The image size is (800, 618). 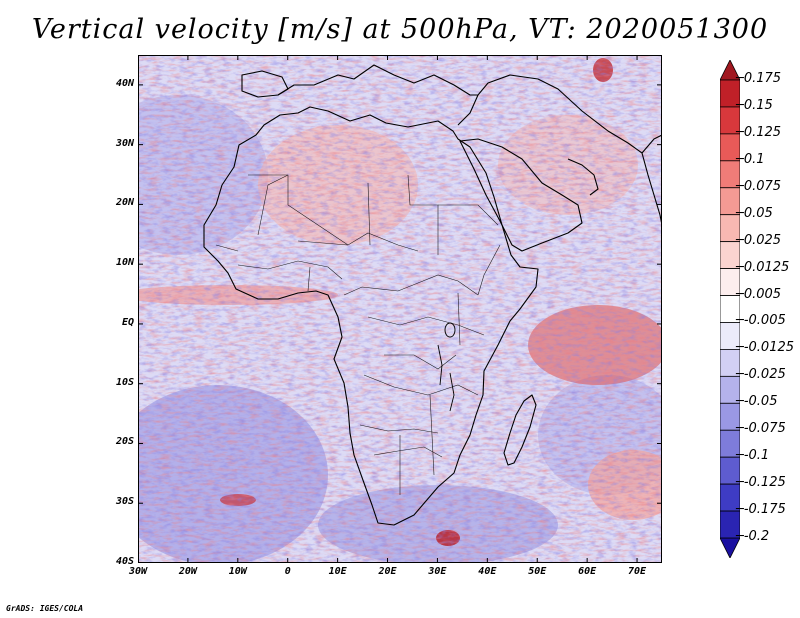 What do you see at coordinates (757, 402) in the screenshot?
I see `colorbar-label: ─-0.05` at bounding box center [757, 402].